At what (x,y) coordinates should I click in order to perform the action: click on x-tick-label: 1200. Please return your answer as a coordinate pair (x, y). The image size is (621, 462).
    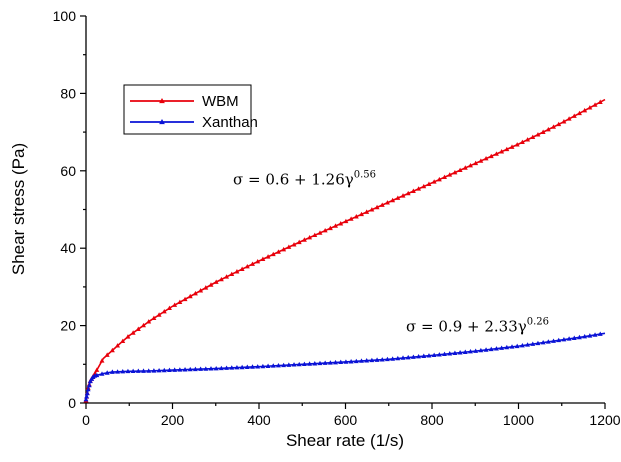
    Looking at the image, I should click on (604, 420).